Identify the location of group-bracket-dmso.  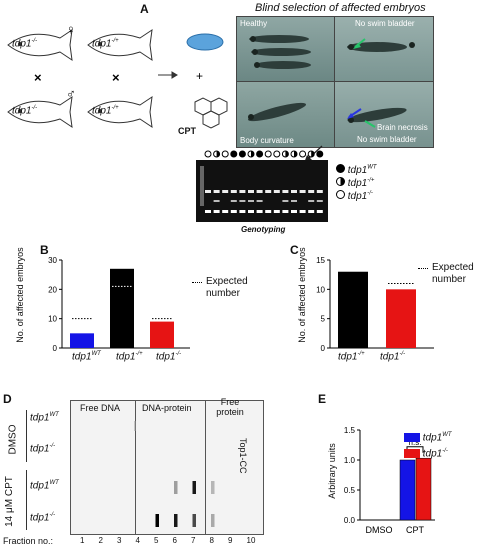
(26, 436).